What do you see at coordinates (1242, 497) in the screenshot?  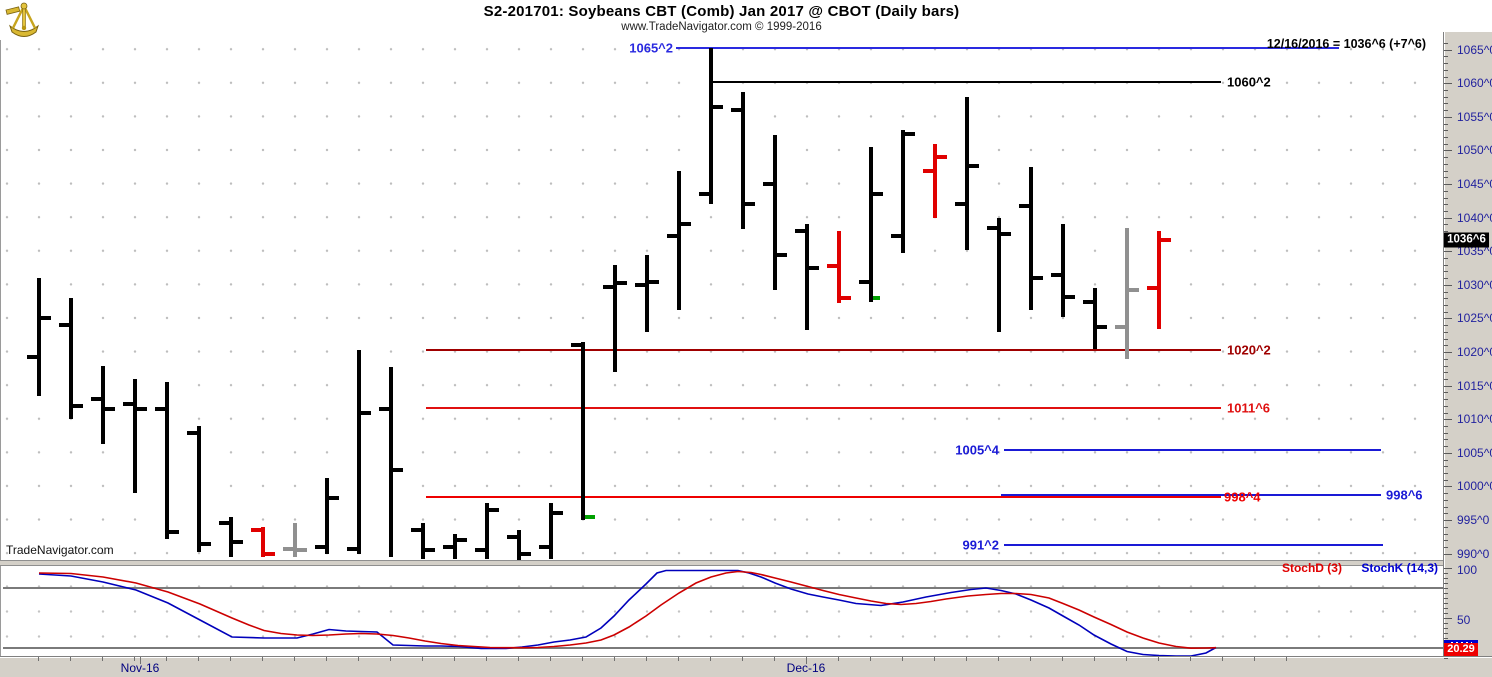 I see `price-level-label: 998^4` at bounding box center [1242, 497].